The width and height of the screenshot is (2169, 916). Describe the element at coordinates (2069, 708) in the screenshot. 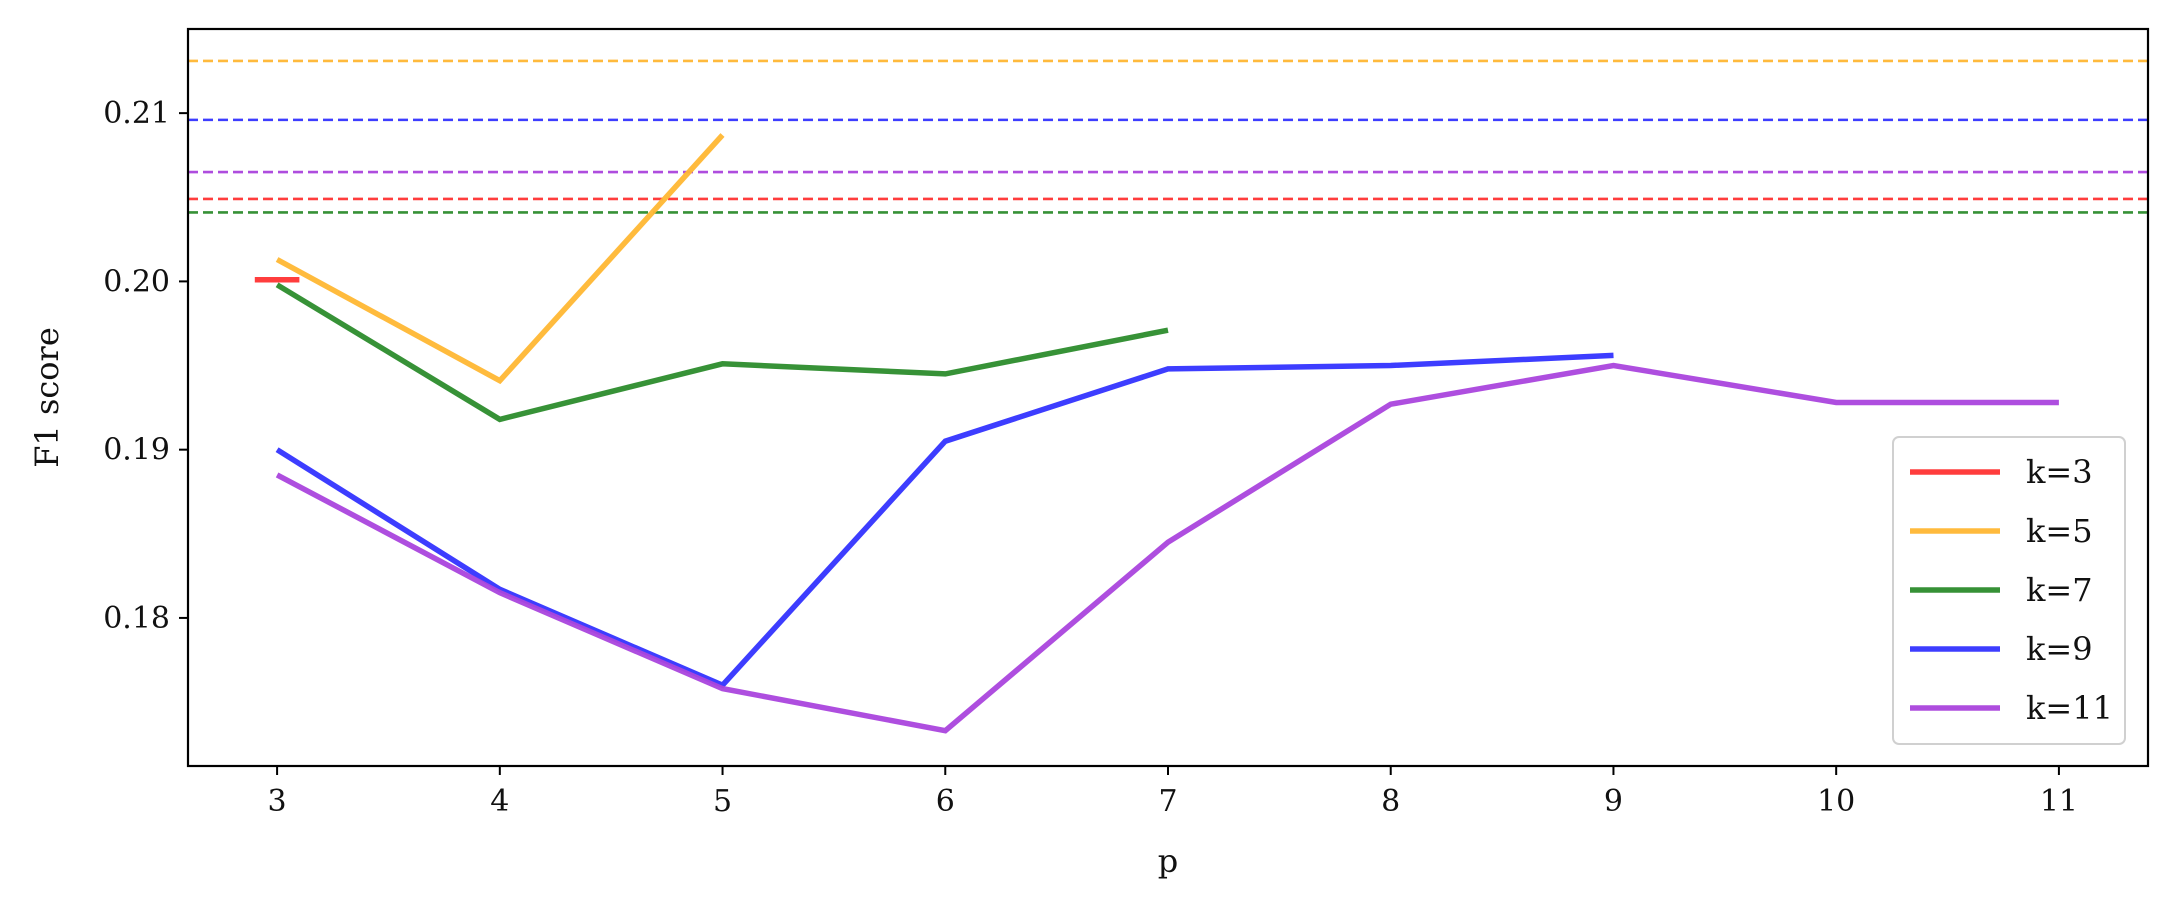

I see `legend-label-4: k=11` at that location.